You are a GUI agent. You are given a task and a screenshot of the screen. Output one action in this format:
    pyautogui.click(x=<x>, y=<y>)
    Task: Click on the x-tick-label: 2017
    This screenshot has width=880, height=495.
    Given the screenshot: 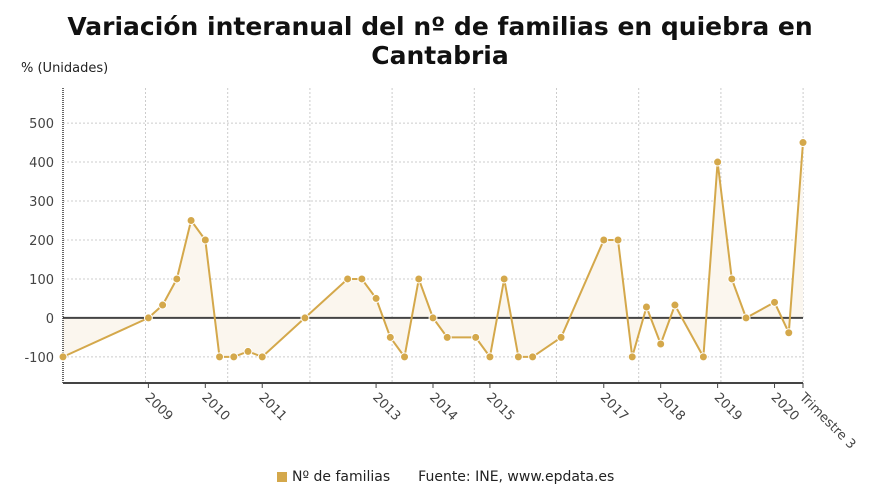 What is the action you would take?
    pyautogui.click(x=614, y=407)
    